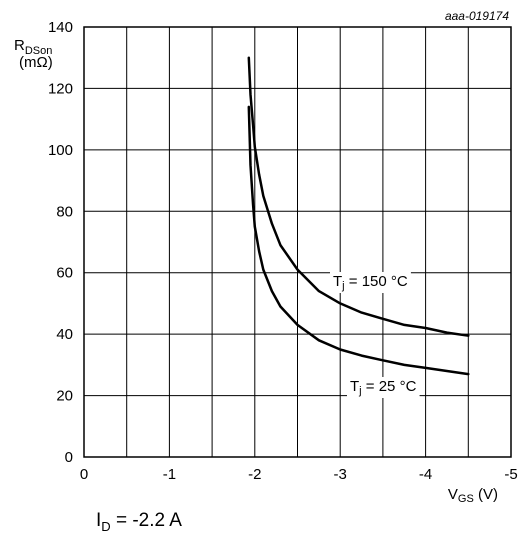  I want to click on y-tick-label: 140, so click(60, 27).